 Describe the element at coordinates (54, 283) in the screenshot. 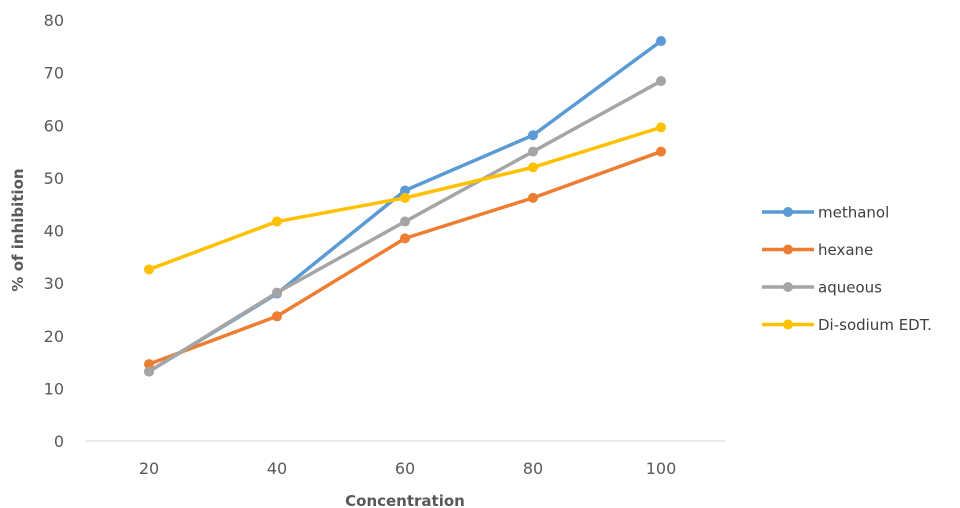

I see `y-tick-label: 30` at that location.